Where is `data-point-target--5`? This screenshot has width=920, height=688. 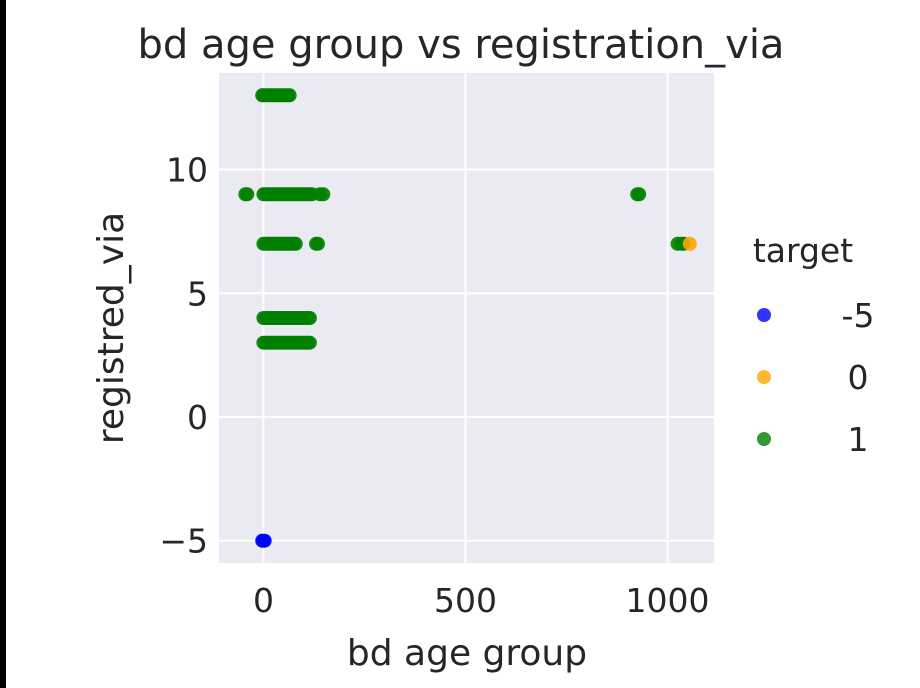
data-point-target--5 is located at coordinates (264, 540).